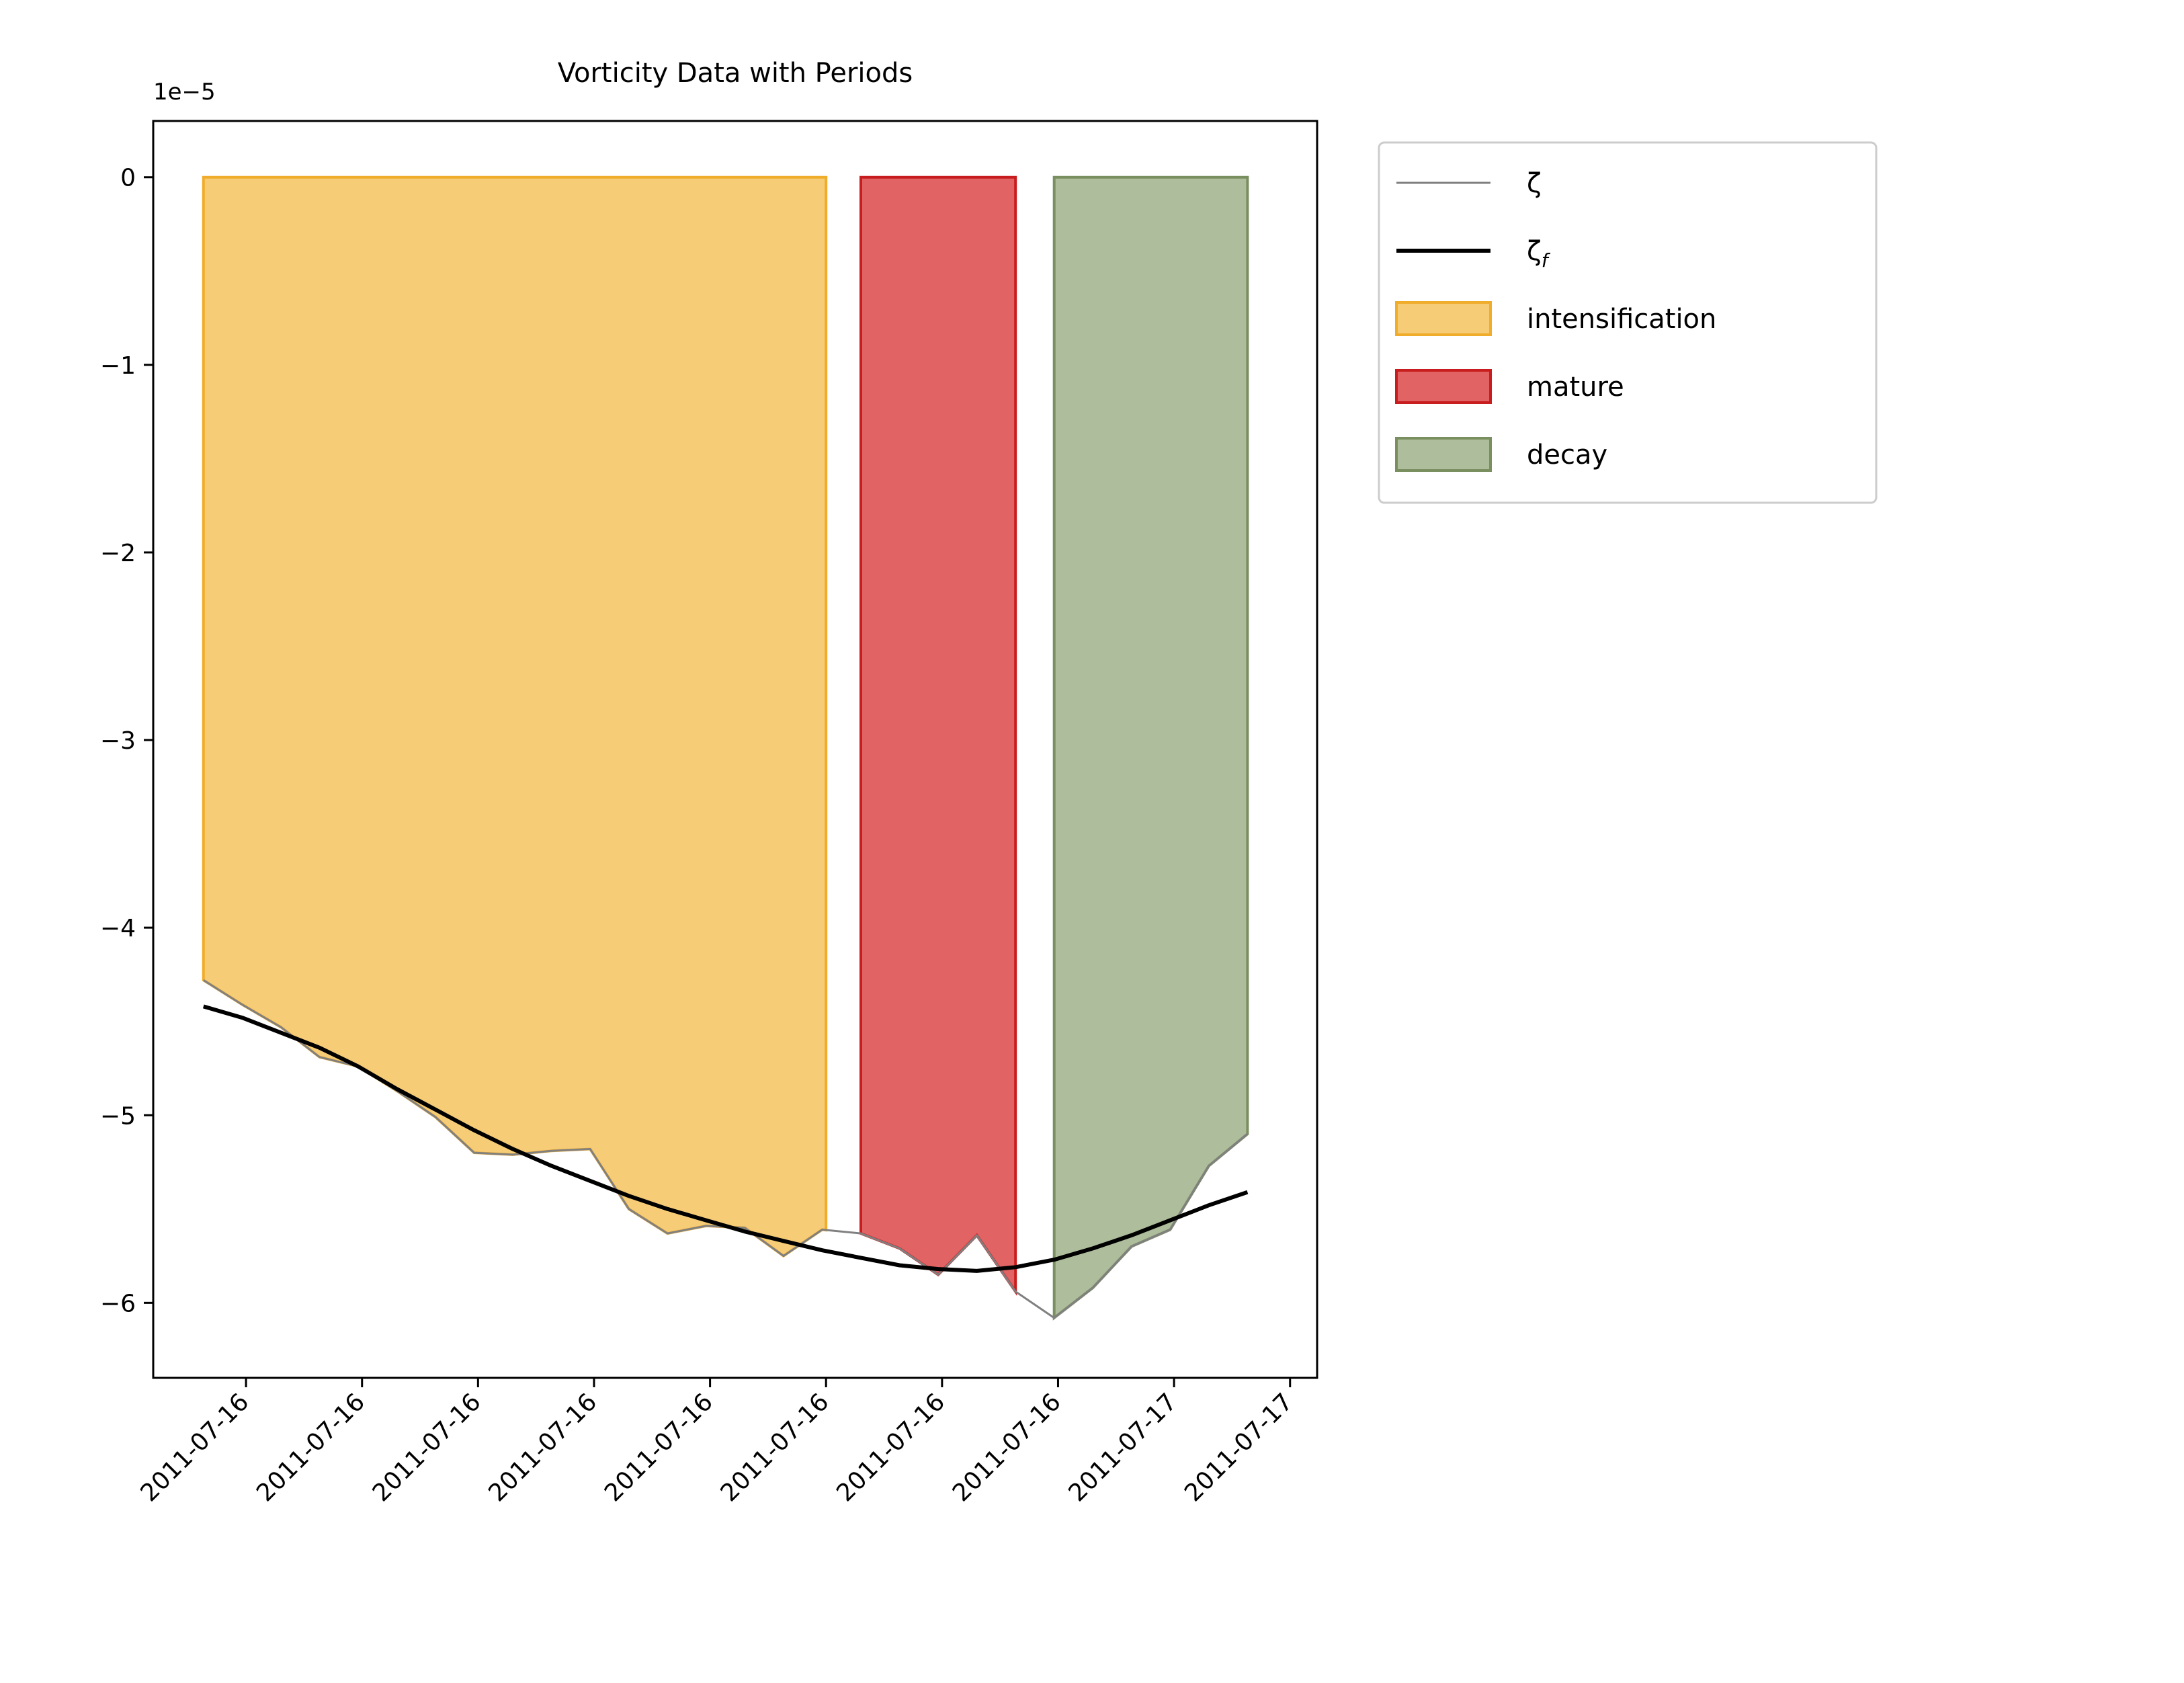 Image resolution: width=2184 pixels, height=1683 pixels. I want to click on y-tick-label: −5, so click(118, 1116).